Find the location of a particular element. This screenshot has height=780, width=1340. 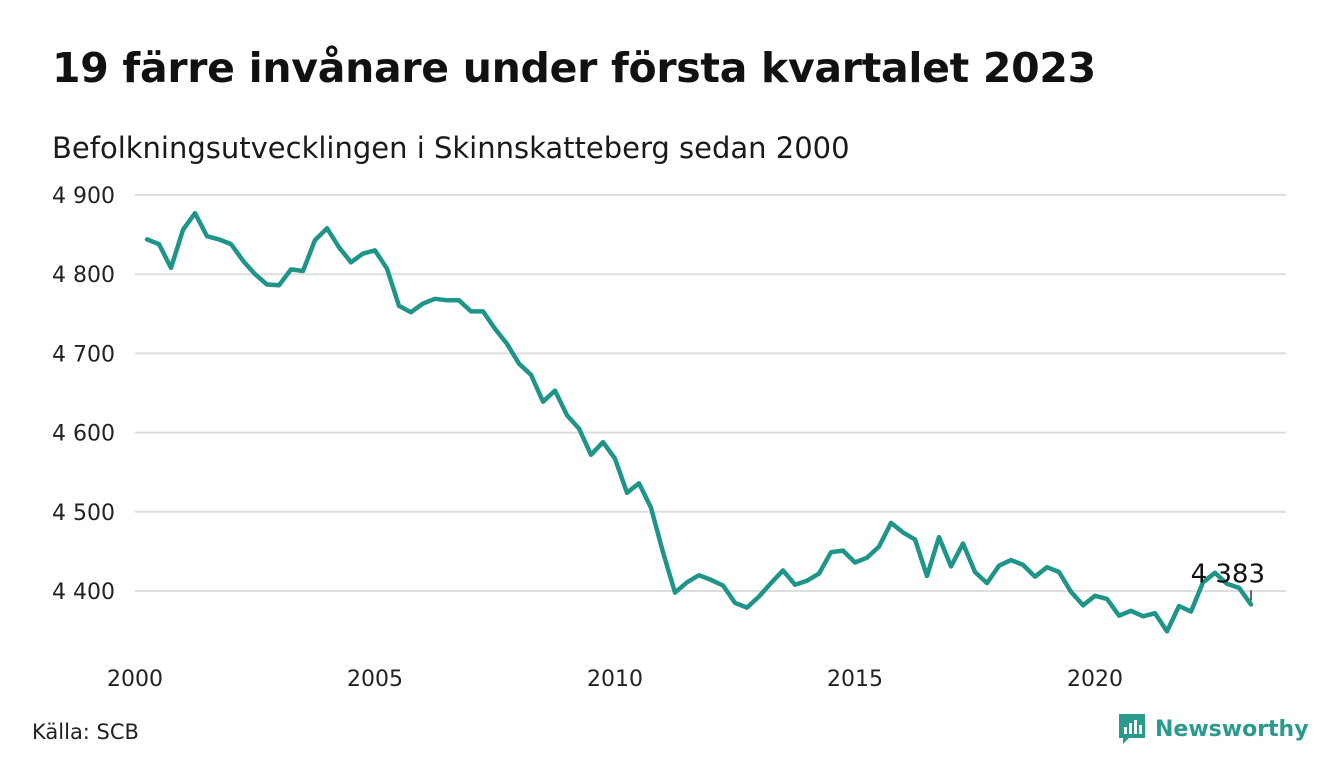

source-label: Källa: SCB is located at coordinates (85, 732).